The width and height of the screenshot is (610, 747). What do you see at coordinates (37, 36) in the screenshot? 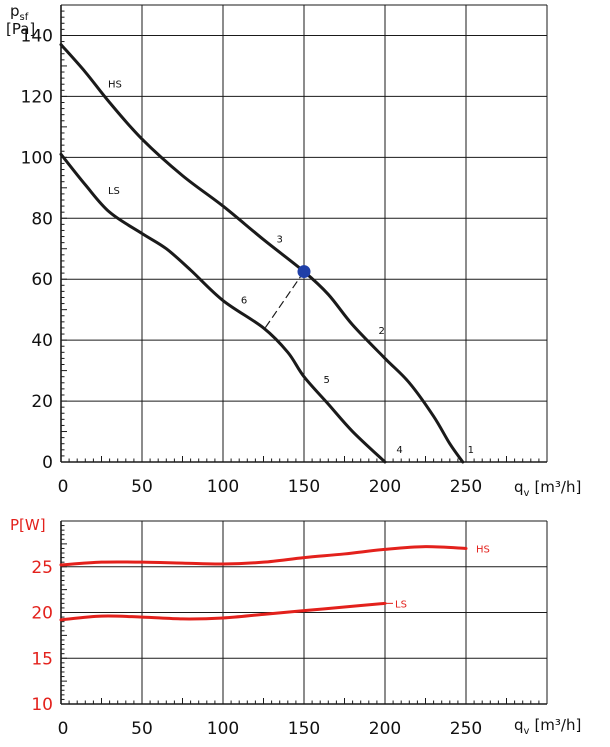
I see `pressure-y-tick-label: 140` at bounding box center [37, 36].